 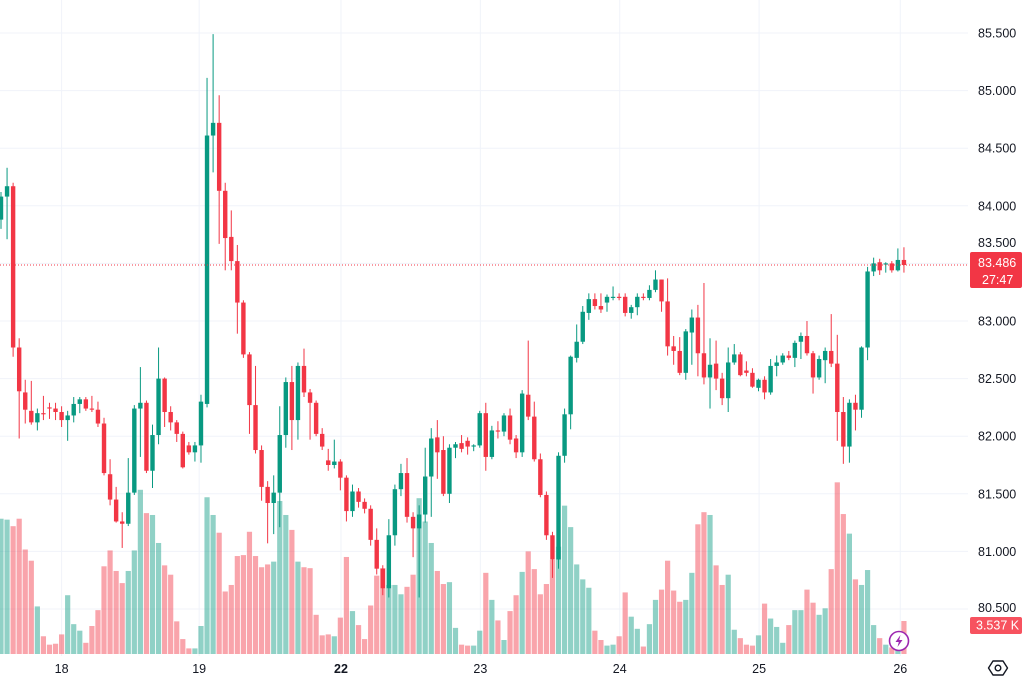 What do you see at coordinates (759, 669) in the screenshot?
I see `x-tick-label: 25` at bounding box center [759, 669].